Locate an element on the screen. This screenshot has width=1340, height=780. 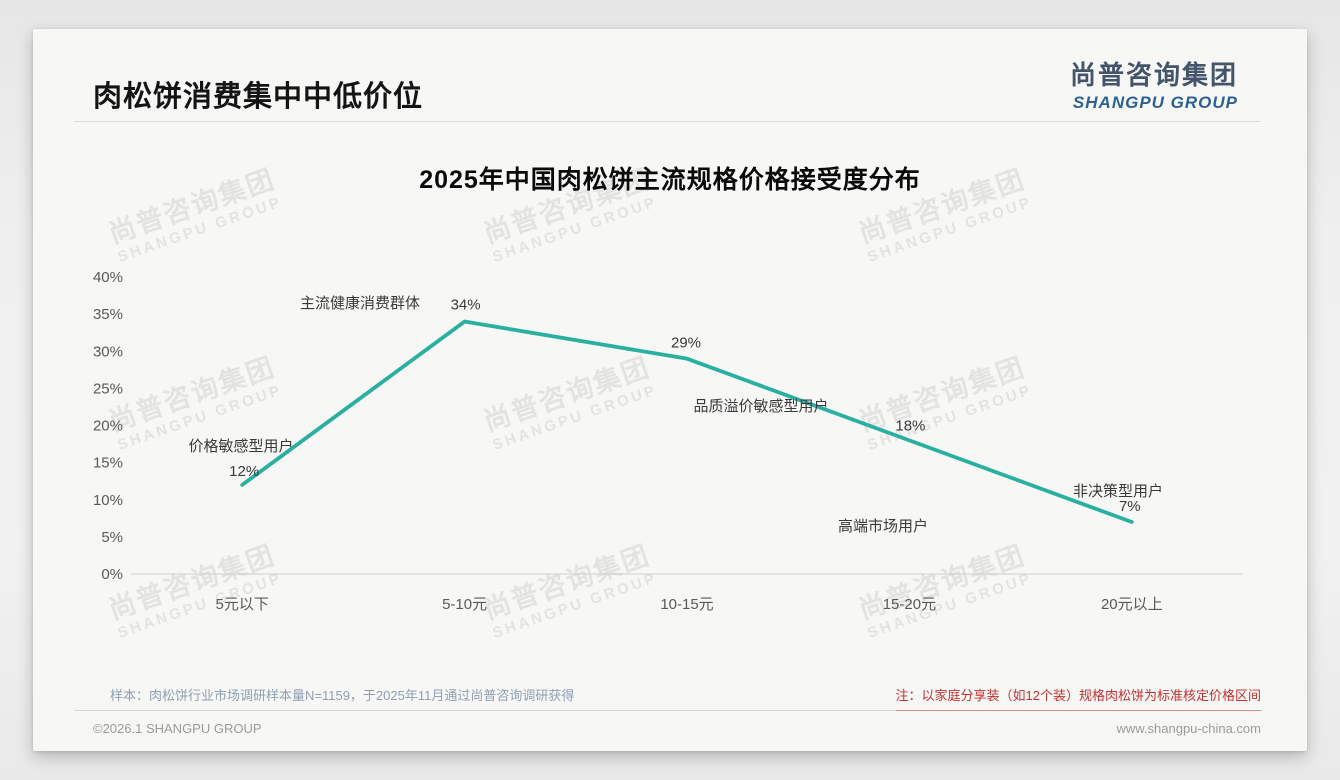
data-point-value: 29% is located at coordinates (686, 343).